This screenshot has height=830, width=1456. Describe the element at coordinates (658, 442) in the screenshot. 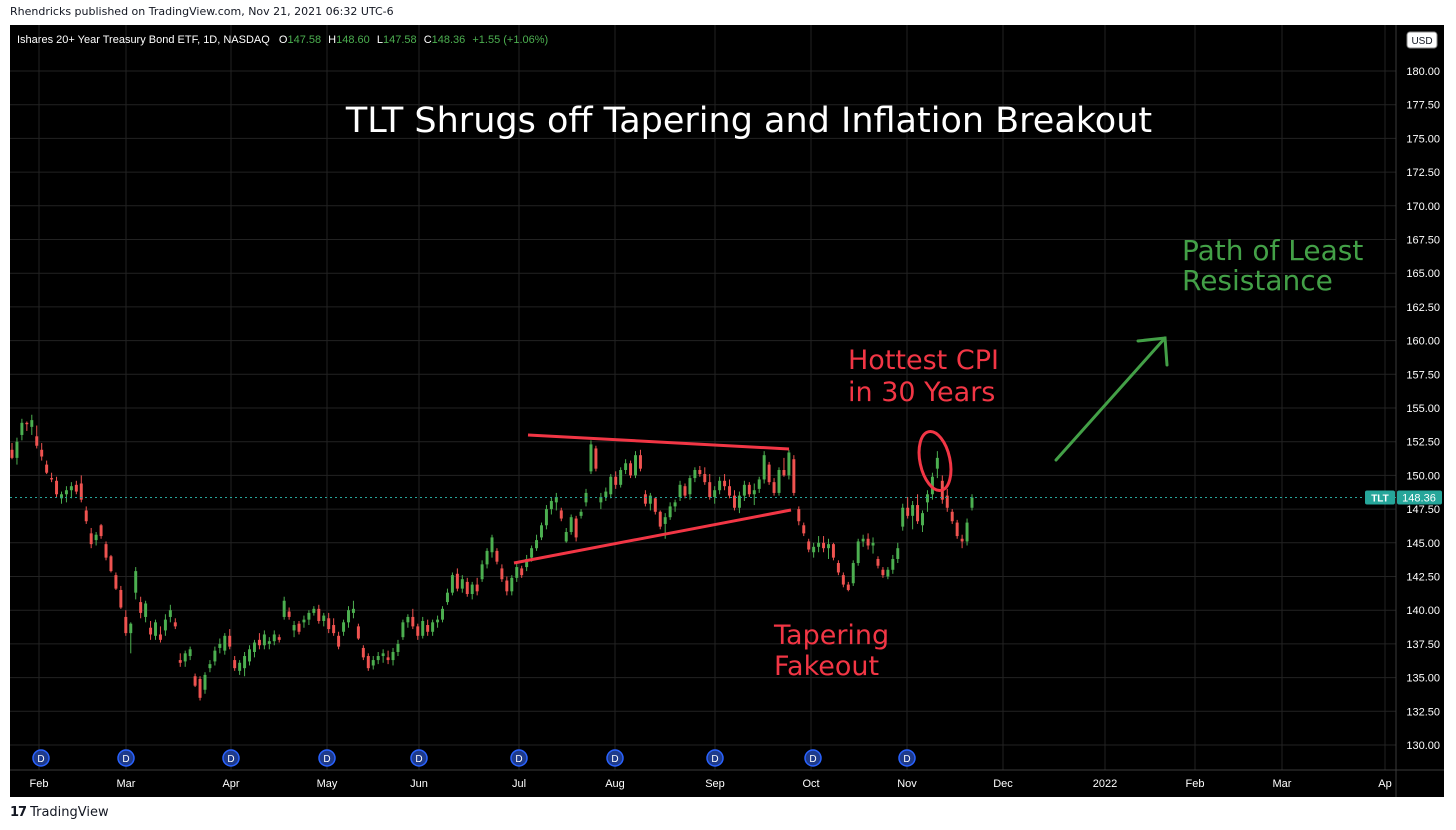

I see `upper-trendline` at that location.